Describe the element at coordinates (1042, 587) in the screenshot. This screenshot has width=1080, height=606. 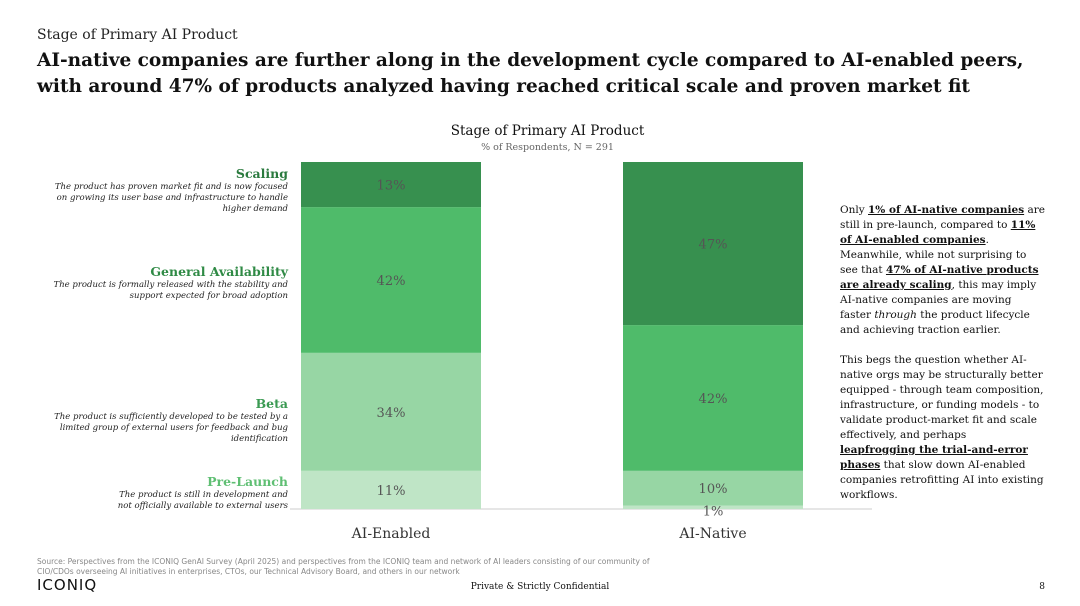
I see `page-number: 8` at that location.